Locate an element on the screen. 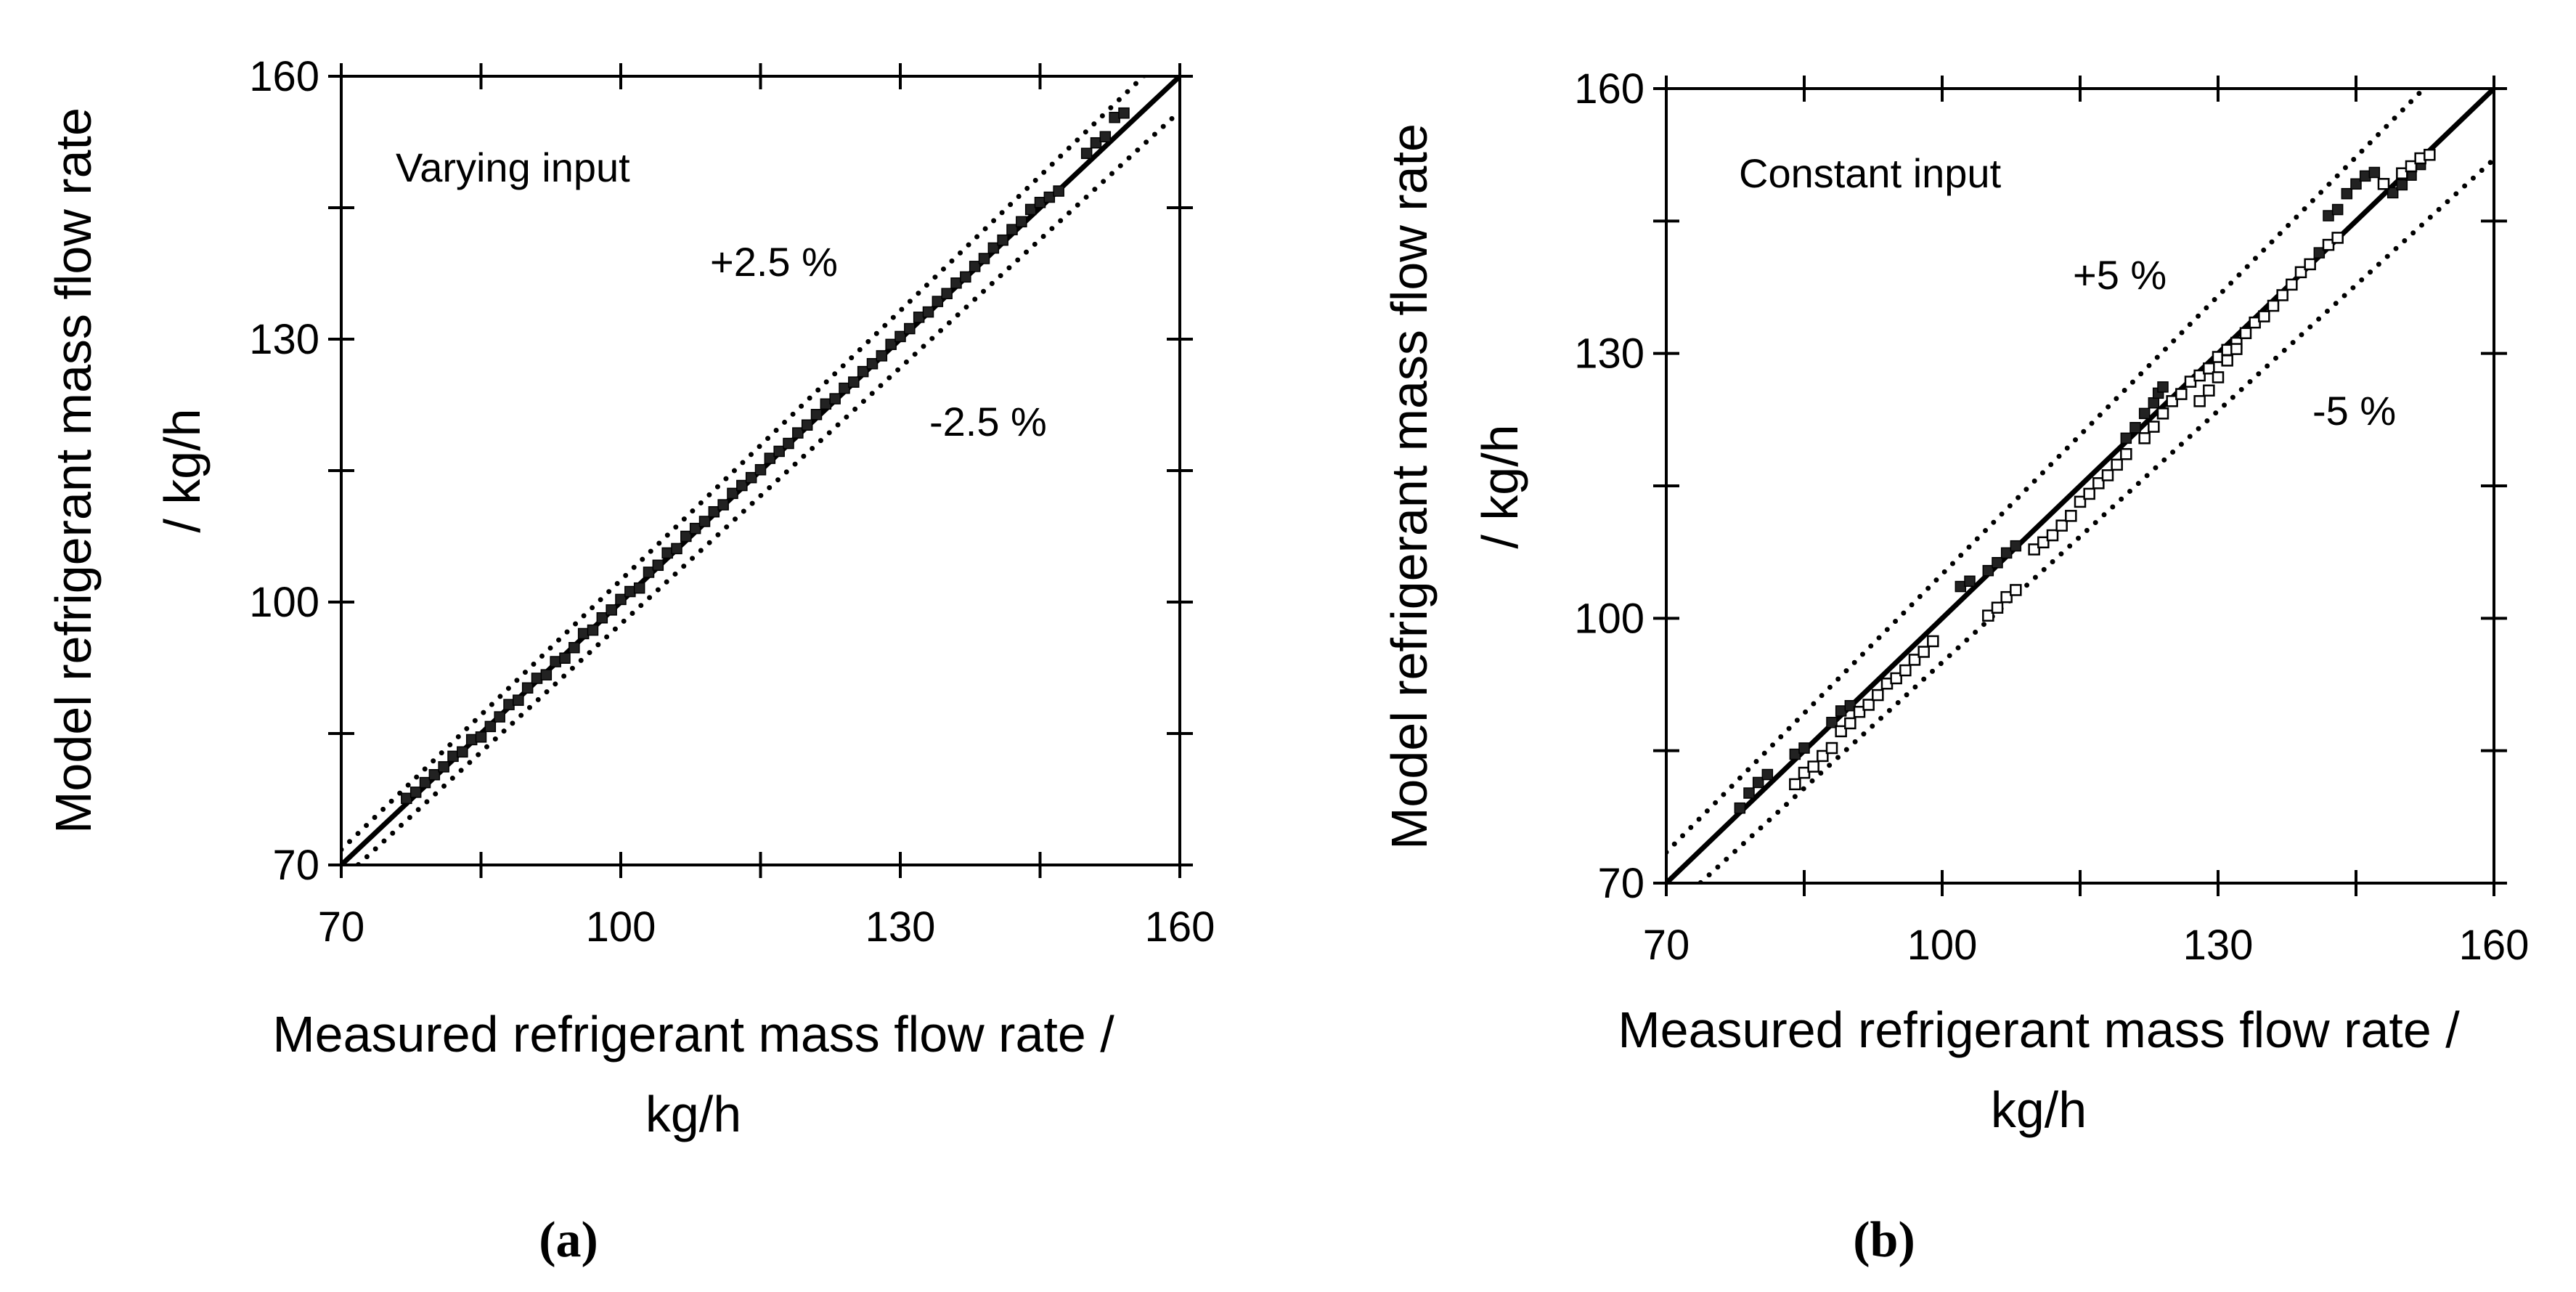 The width and height of the screenshot is (2576, 1292). y-tick-label-a-130: 130 is located at coordinates (284, 339).